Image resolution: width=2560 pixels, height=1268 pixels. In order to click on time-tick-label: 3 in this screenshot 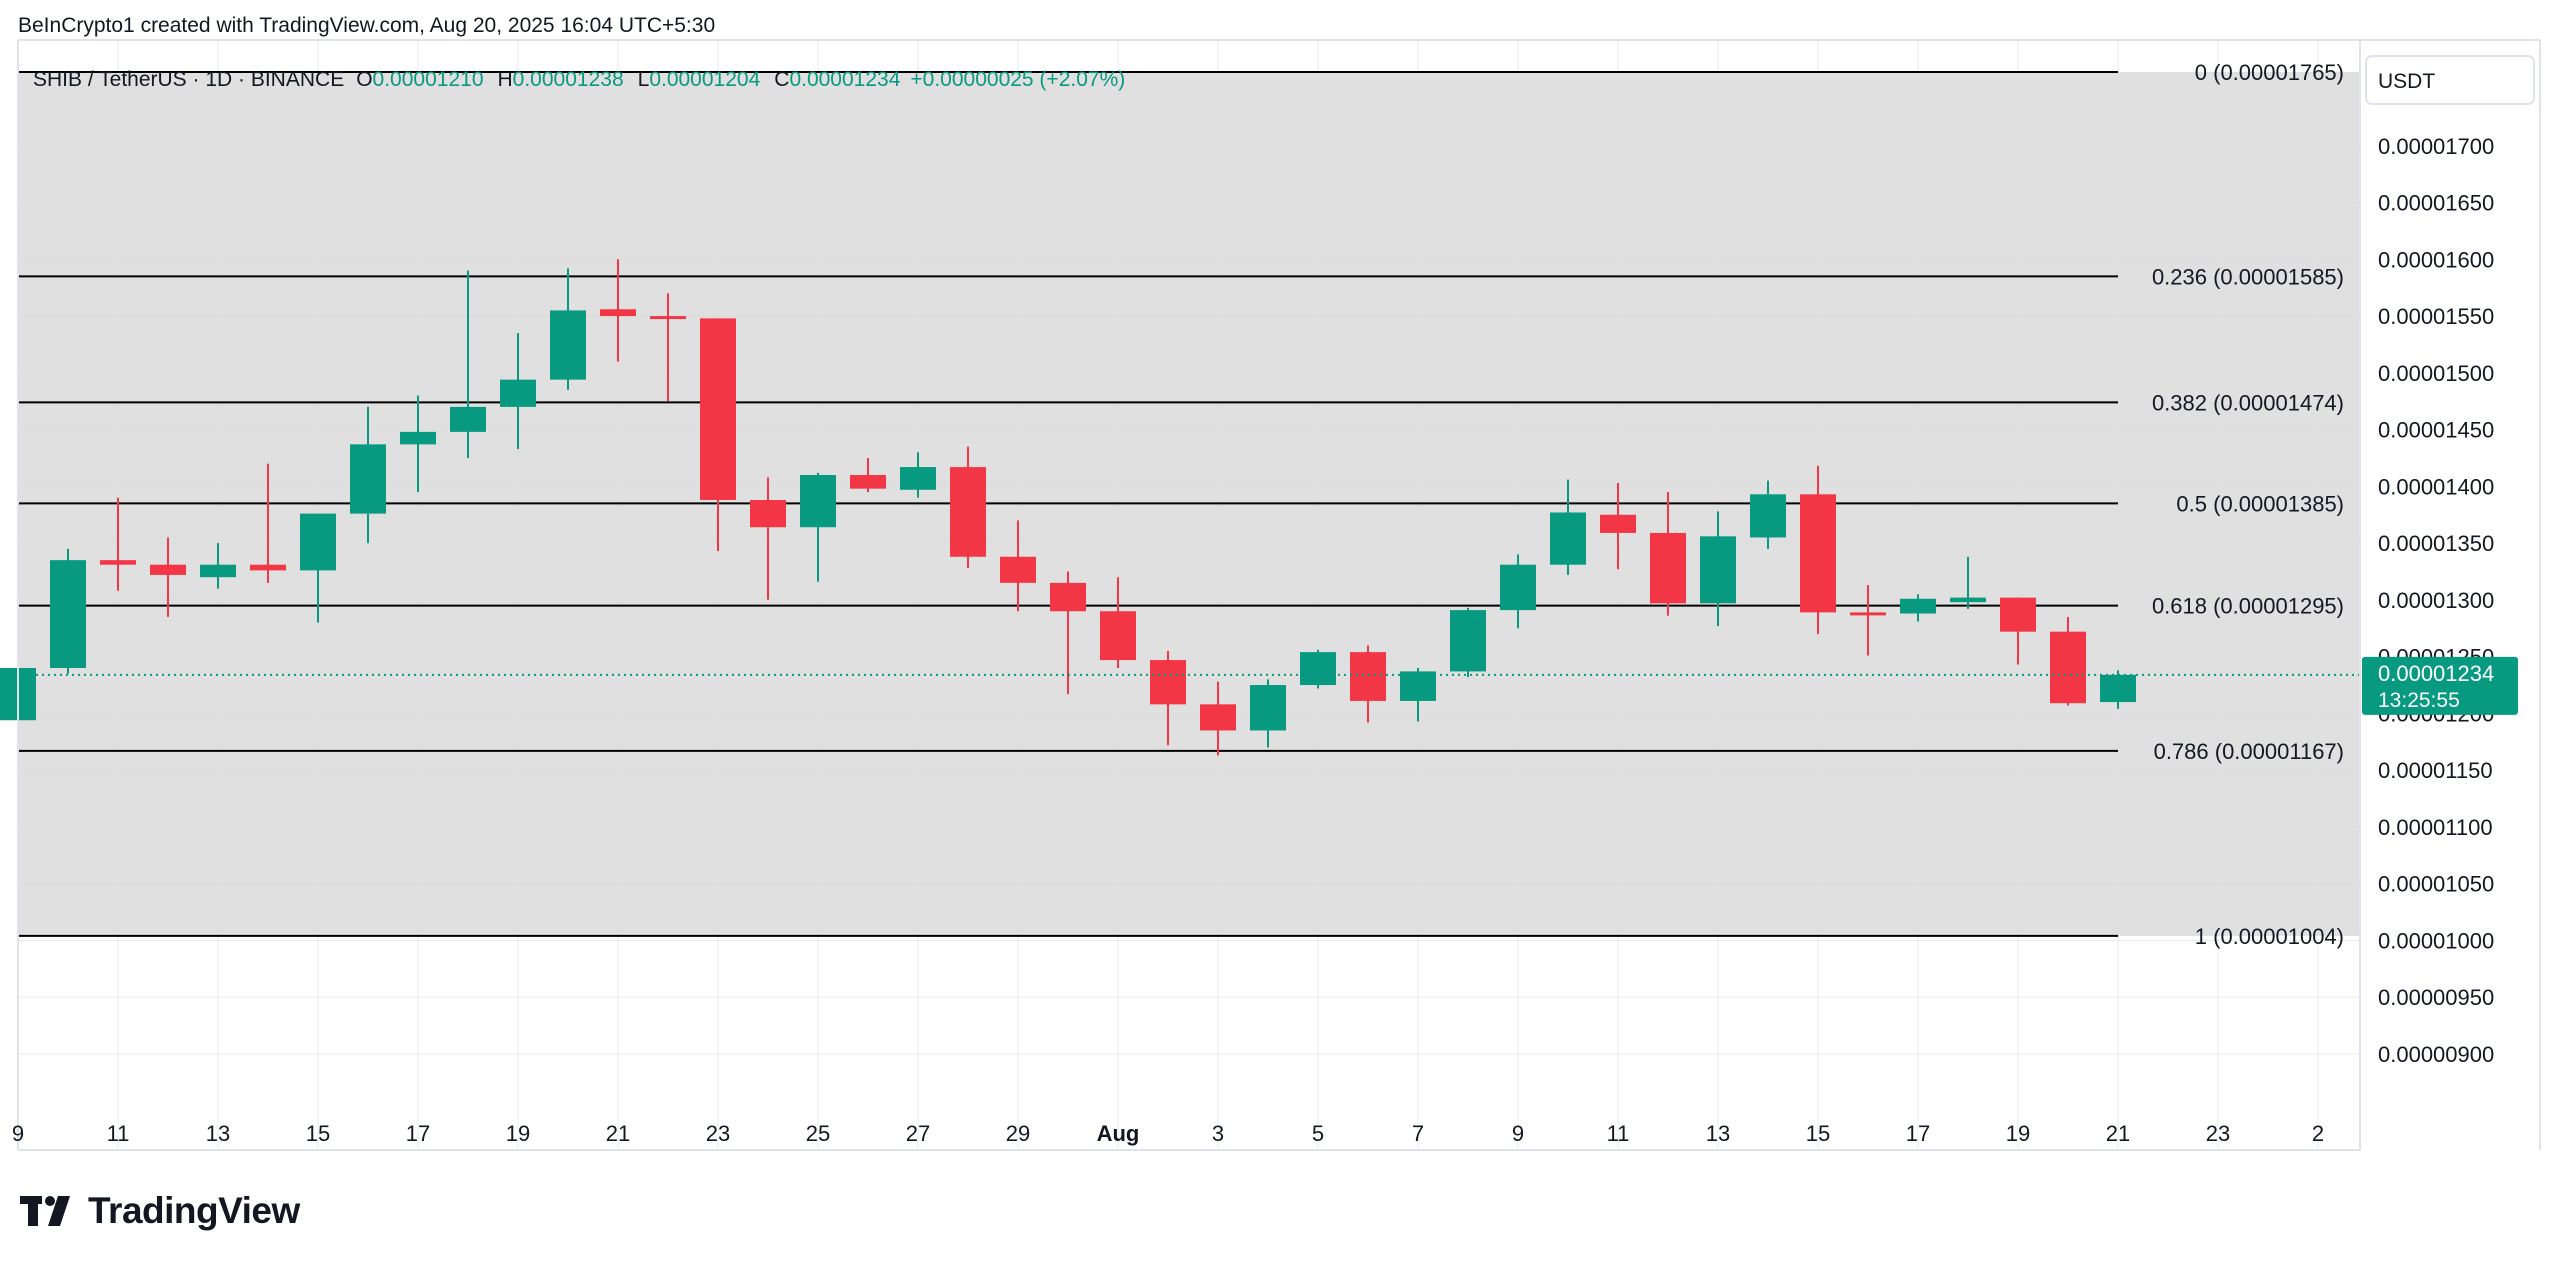, I will do `click(1218, 1133)`.